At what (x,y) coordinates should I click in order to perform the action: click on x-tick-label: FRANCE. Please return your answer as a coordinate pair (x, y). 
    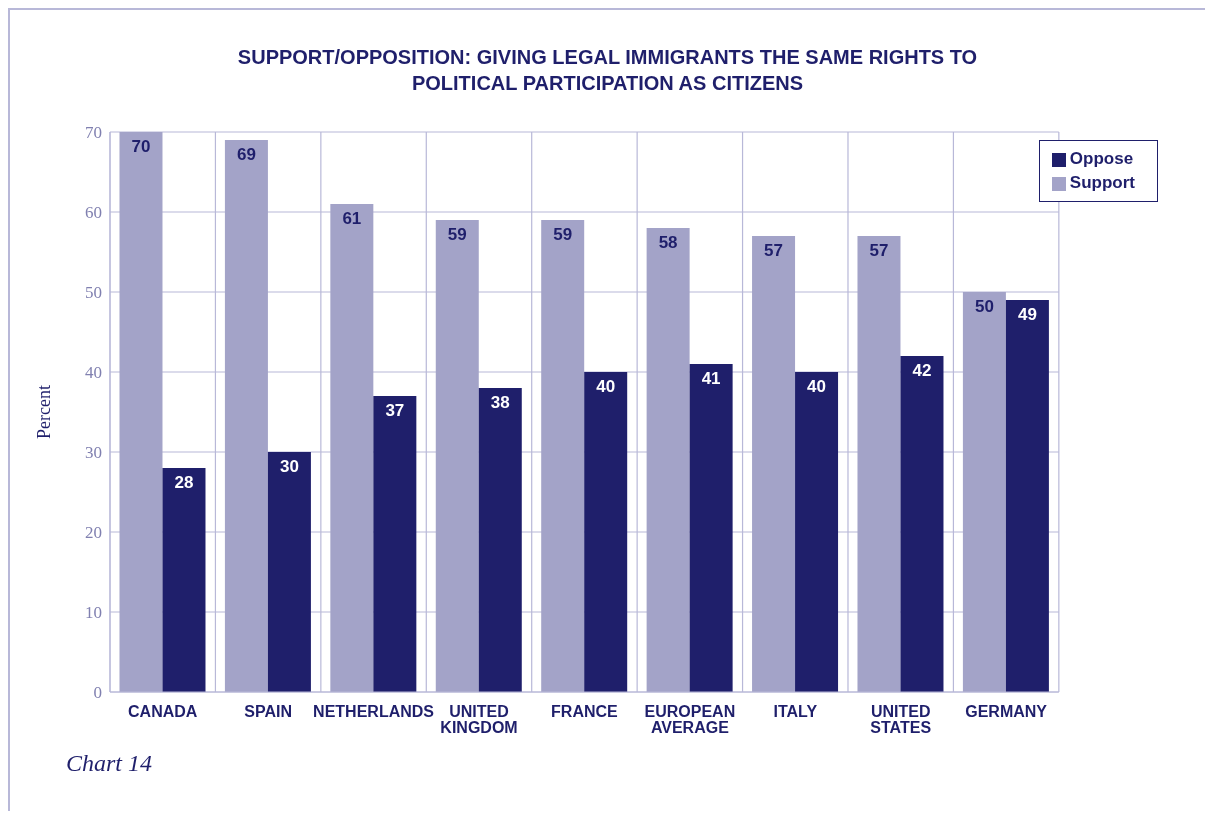
    Looking at the image, I should click on (585, 712).